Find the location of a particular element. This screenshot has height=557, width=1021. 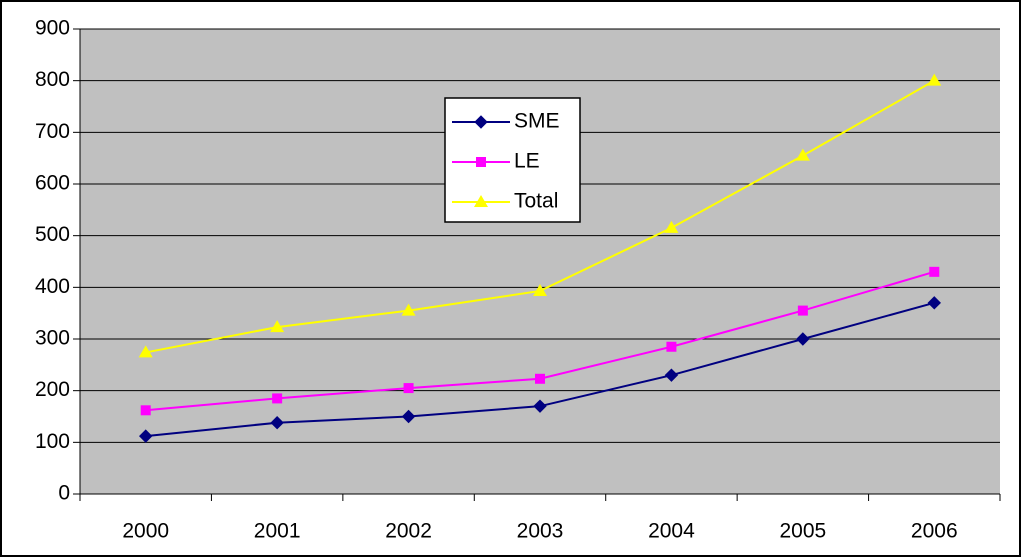

legend: SME LE Total is located at coordinates (512, 160).